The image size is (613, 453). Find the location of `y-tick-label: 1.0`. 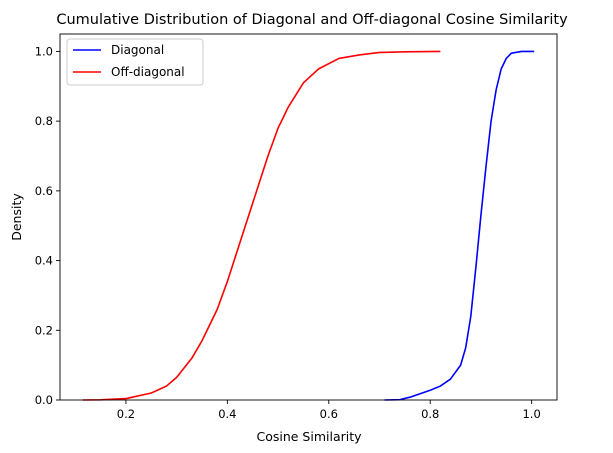

y-tick-label: 1.0 is located at coordinates (44, 51).